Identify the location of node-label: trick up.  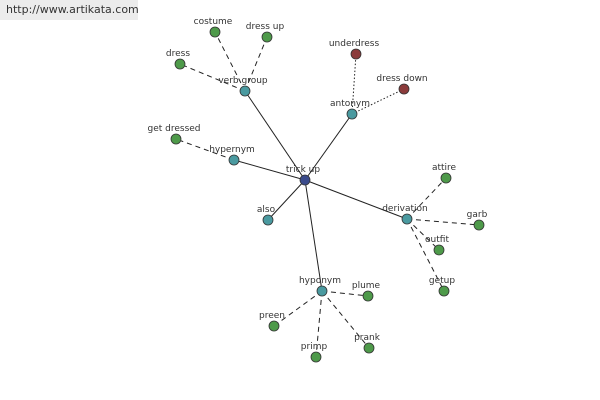
(303, 170).